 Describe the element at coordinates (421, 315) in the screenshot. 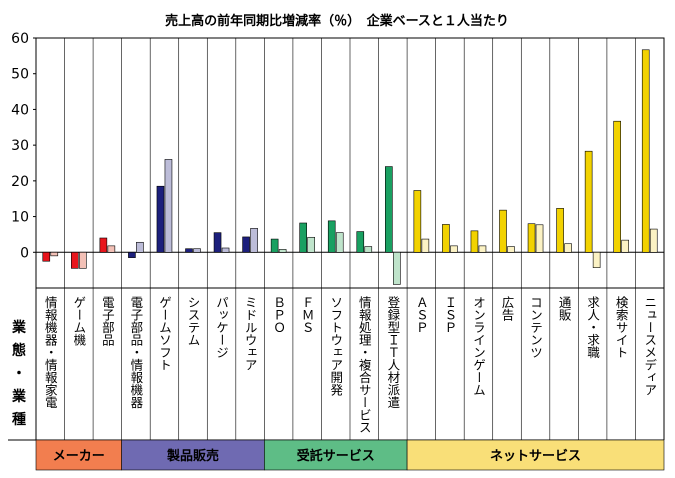

I see `category-label: ＡＳＰ` at that location.